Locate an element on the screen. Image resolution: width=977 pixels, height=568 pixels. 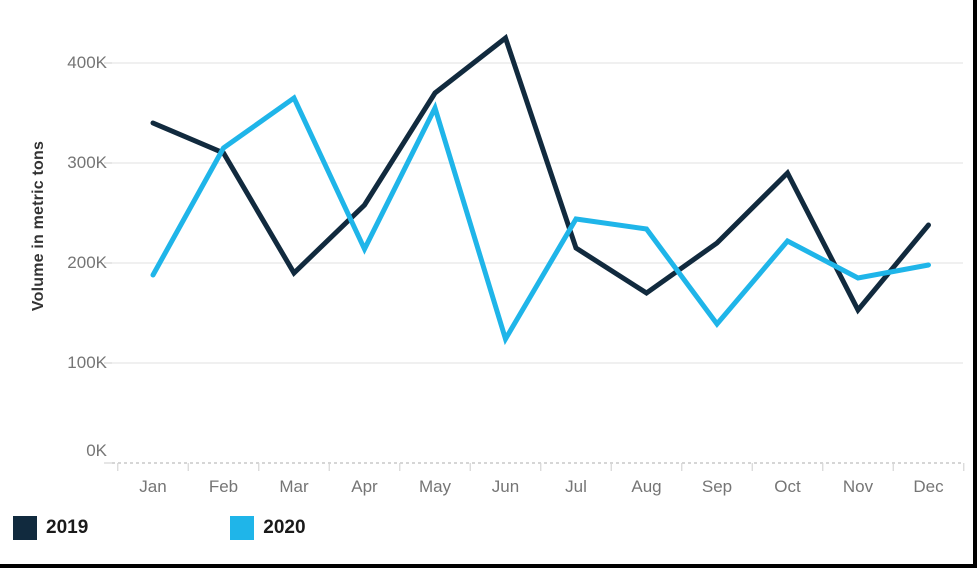
x-axis-tick-label: Jul is located at coordinates (576, 486).